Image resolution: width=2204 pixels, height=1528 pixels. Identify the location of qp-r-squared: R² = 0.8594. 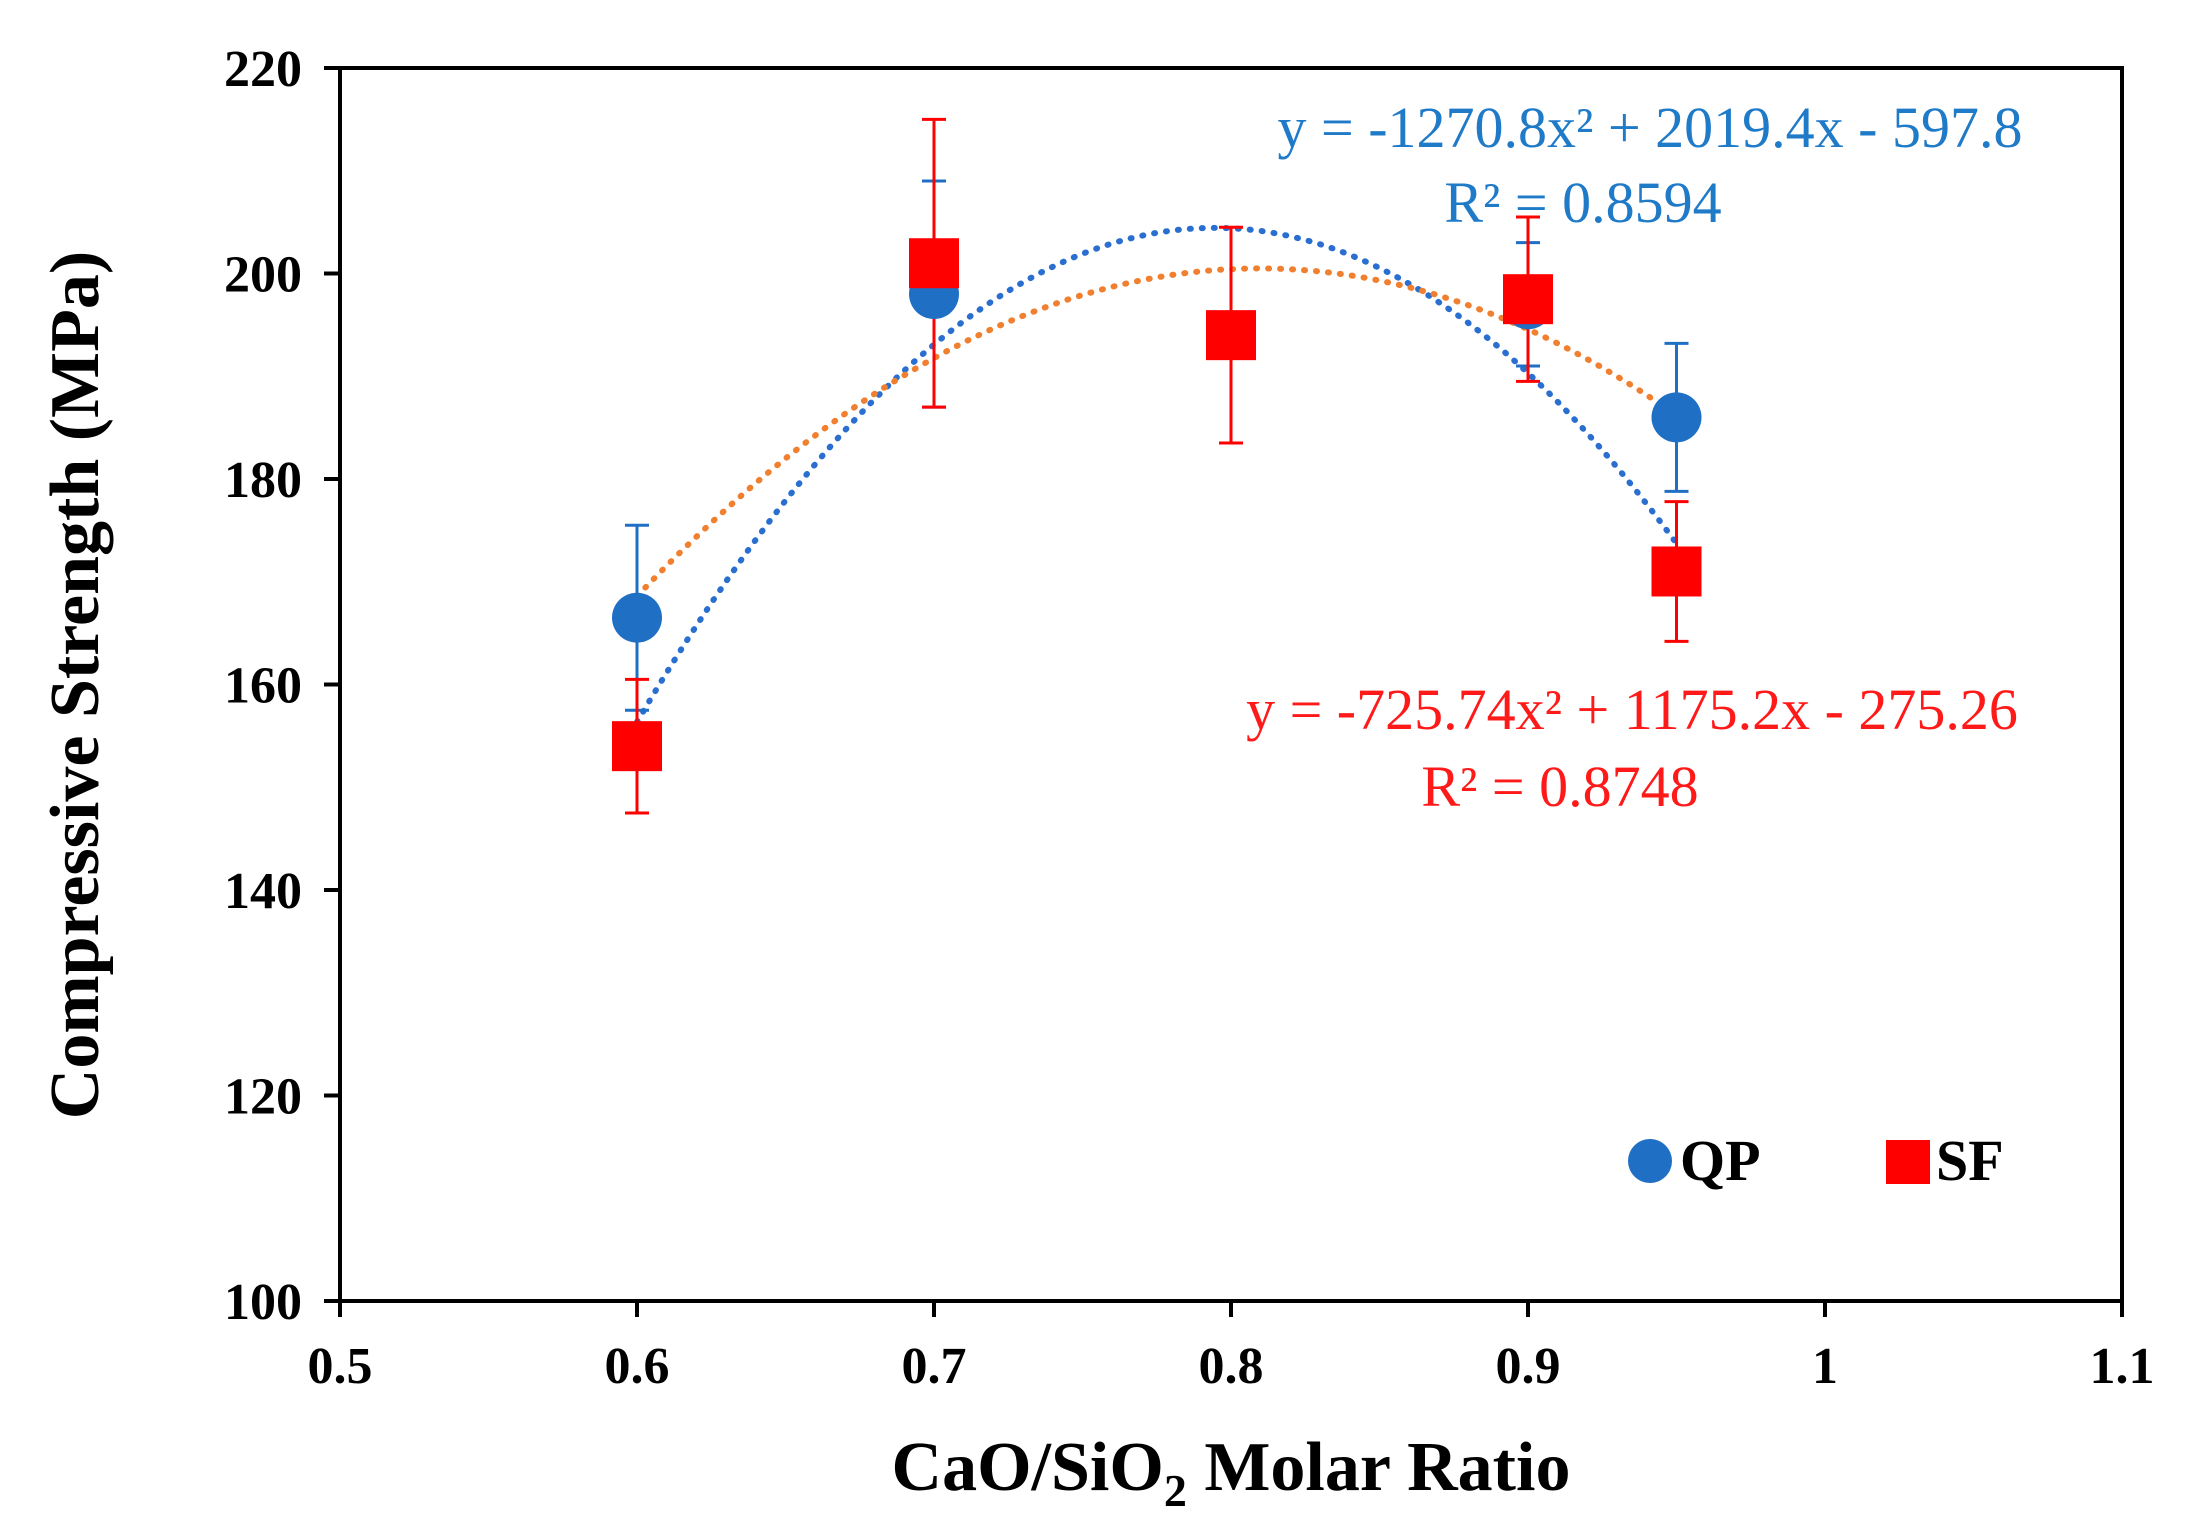
(1582, 202).